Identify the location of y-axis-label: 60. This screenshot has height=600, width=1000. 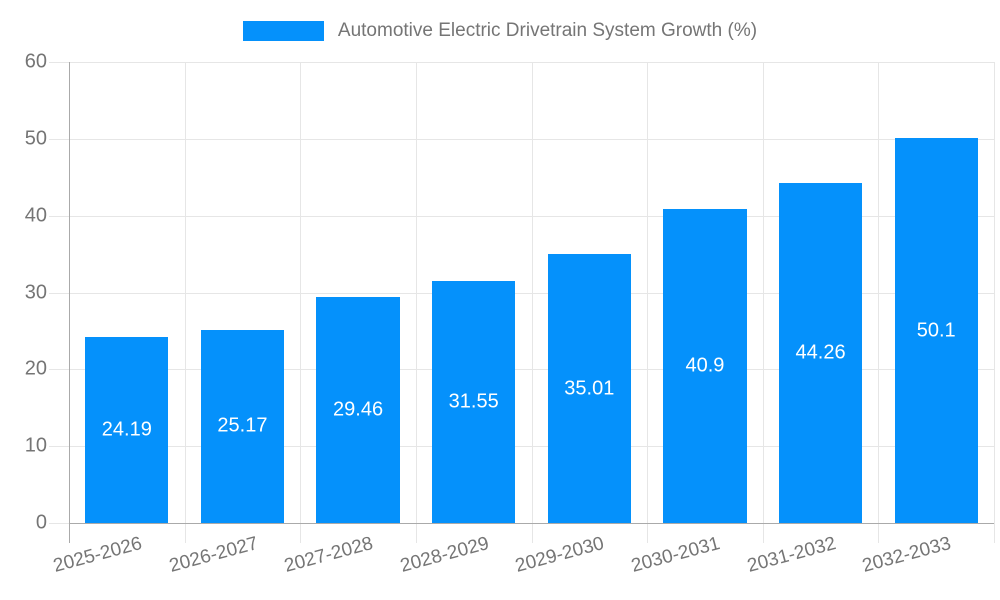
(35, 61).